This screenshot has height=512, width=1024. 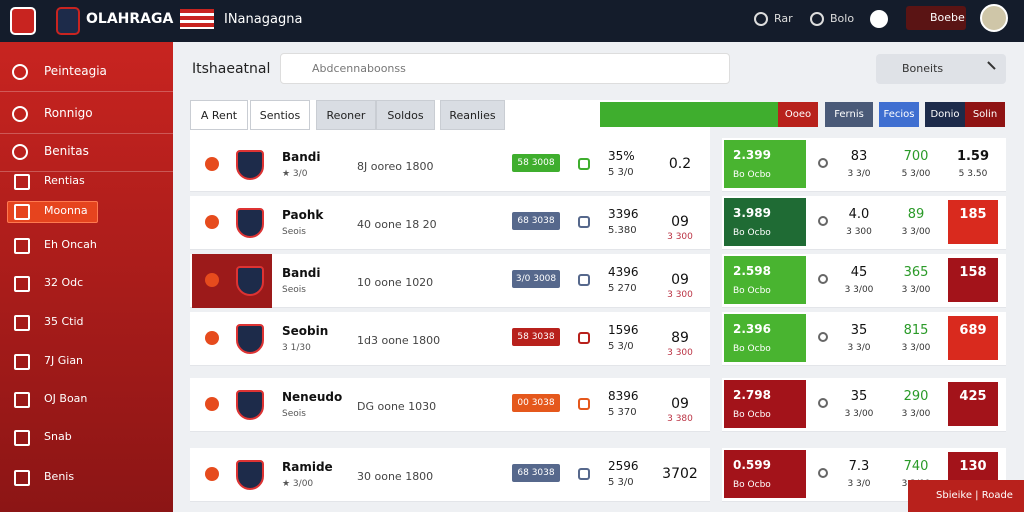 What do you see at coordinates (405, 115) in the screenshot?
I see `tab: Soldos` at bounding box center [405, 115].